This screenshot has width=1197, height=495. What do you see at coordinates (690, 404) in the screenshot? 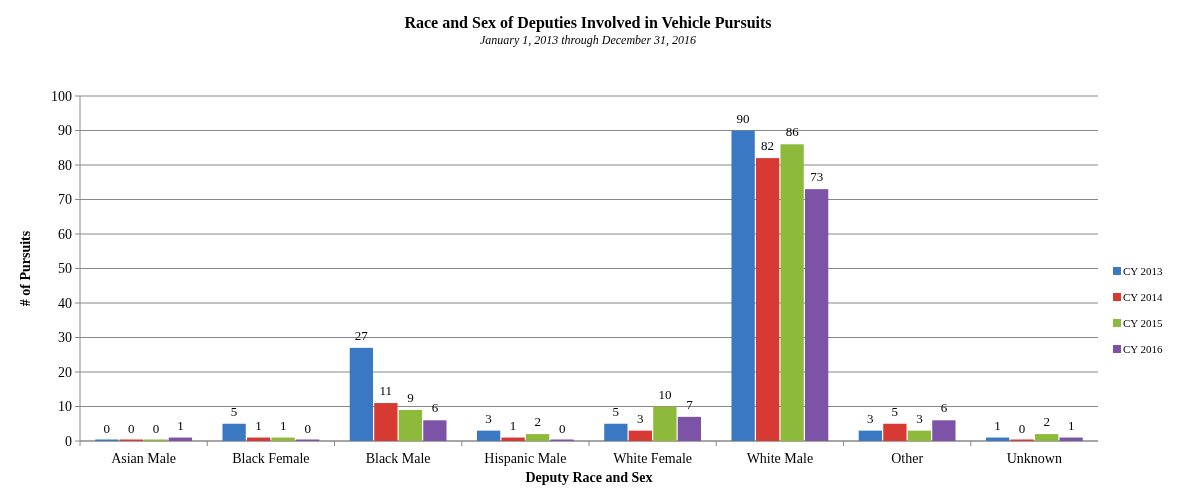
I see `data-label: 7` at bounding box center [690, 404].